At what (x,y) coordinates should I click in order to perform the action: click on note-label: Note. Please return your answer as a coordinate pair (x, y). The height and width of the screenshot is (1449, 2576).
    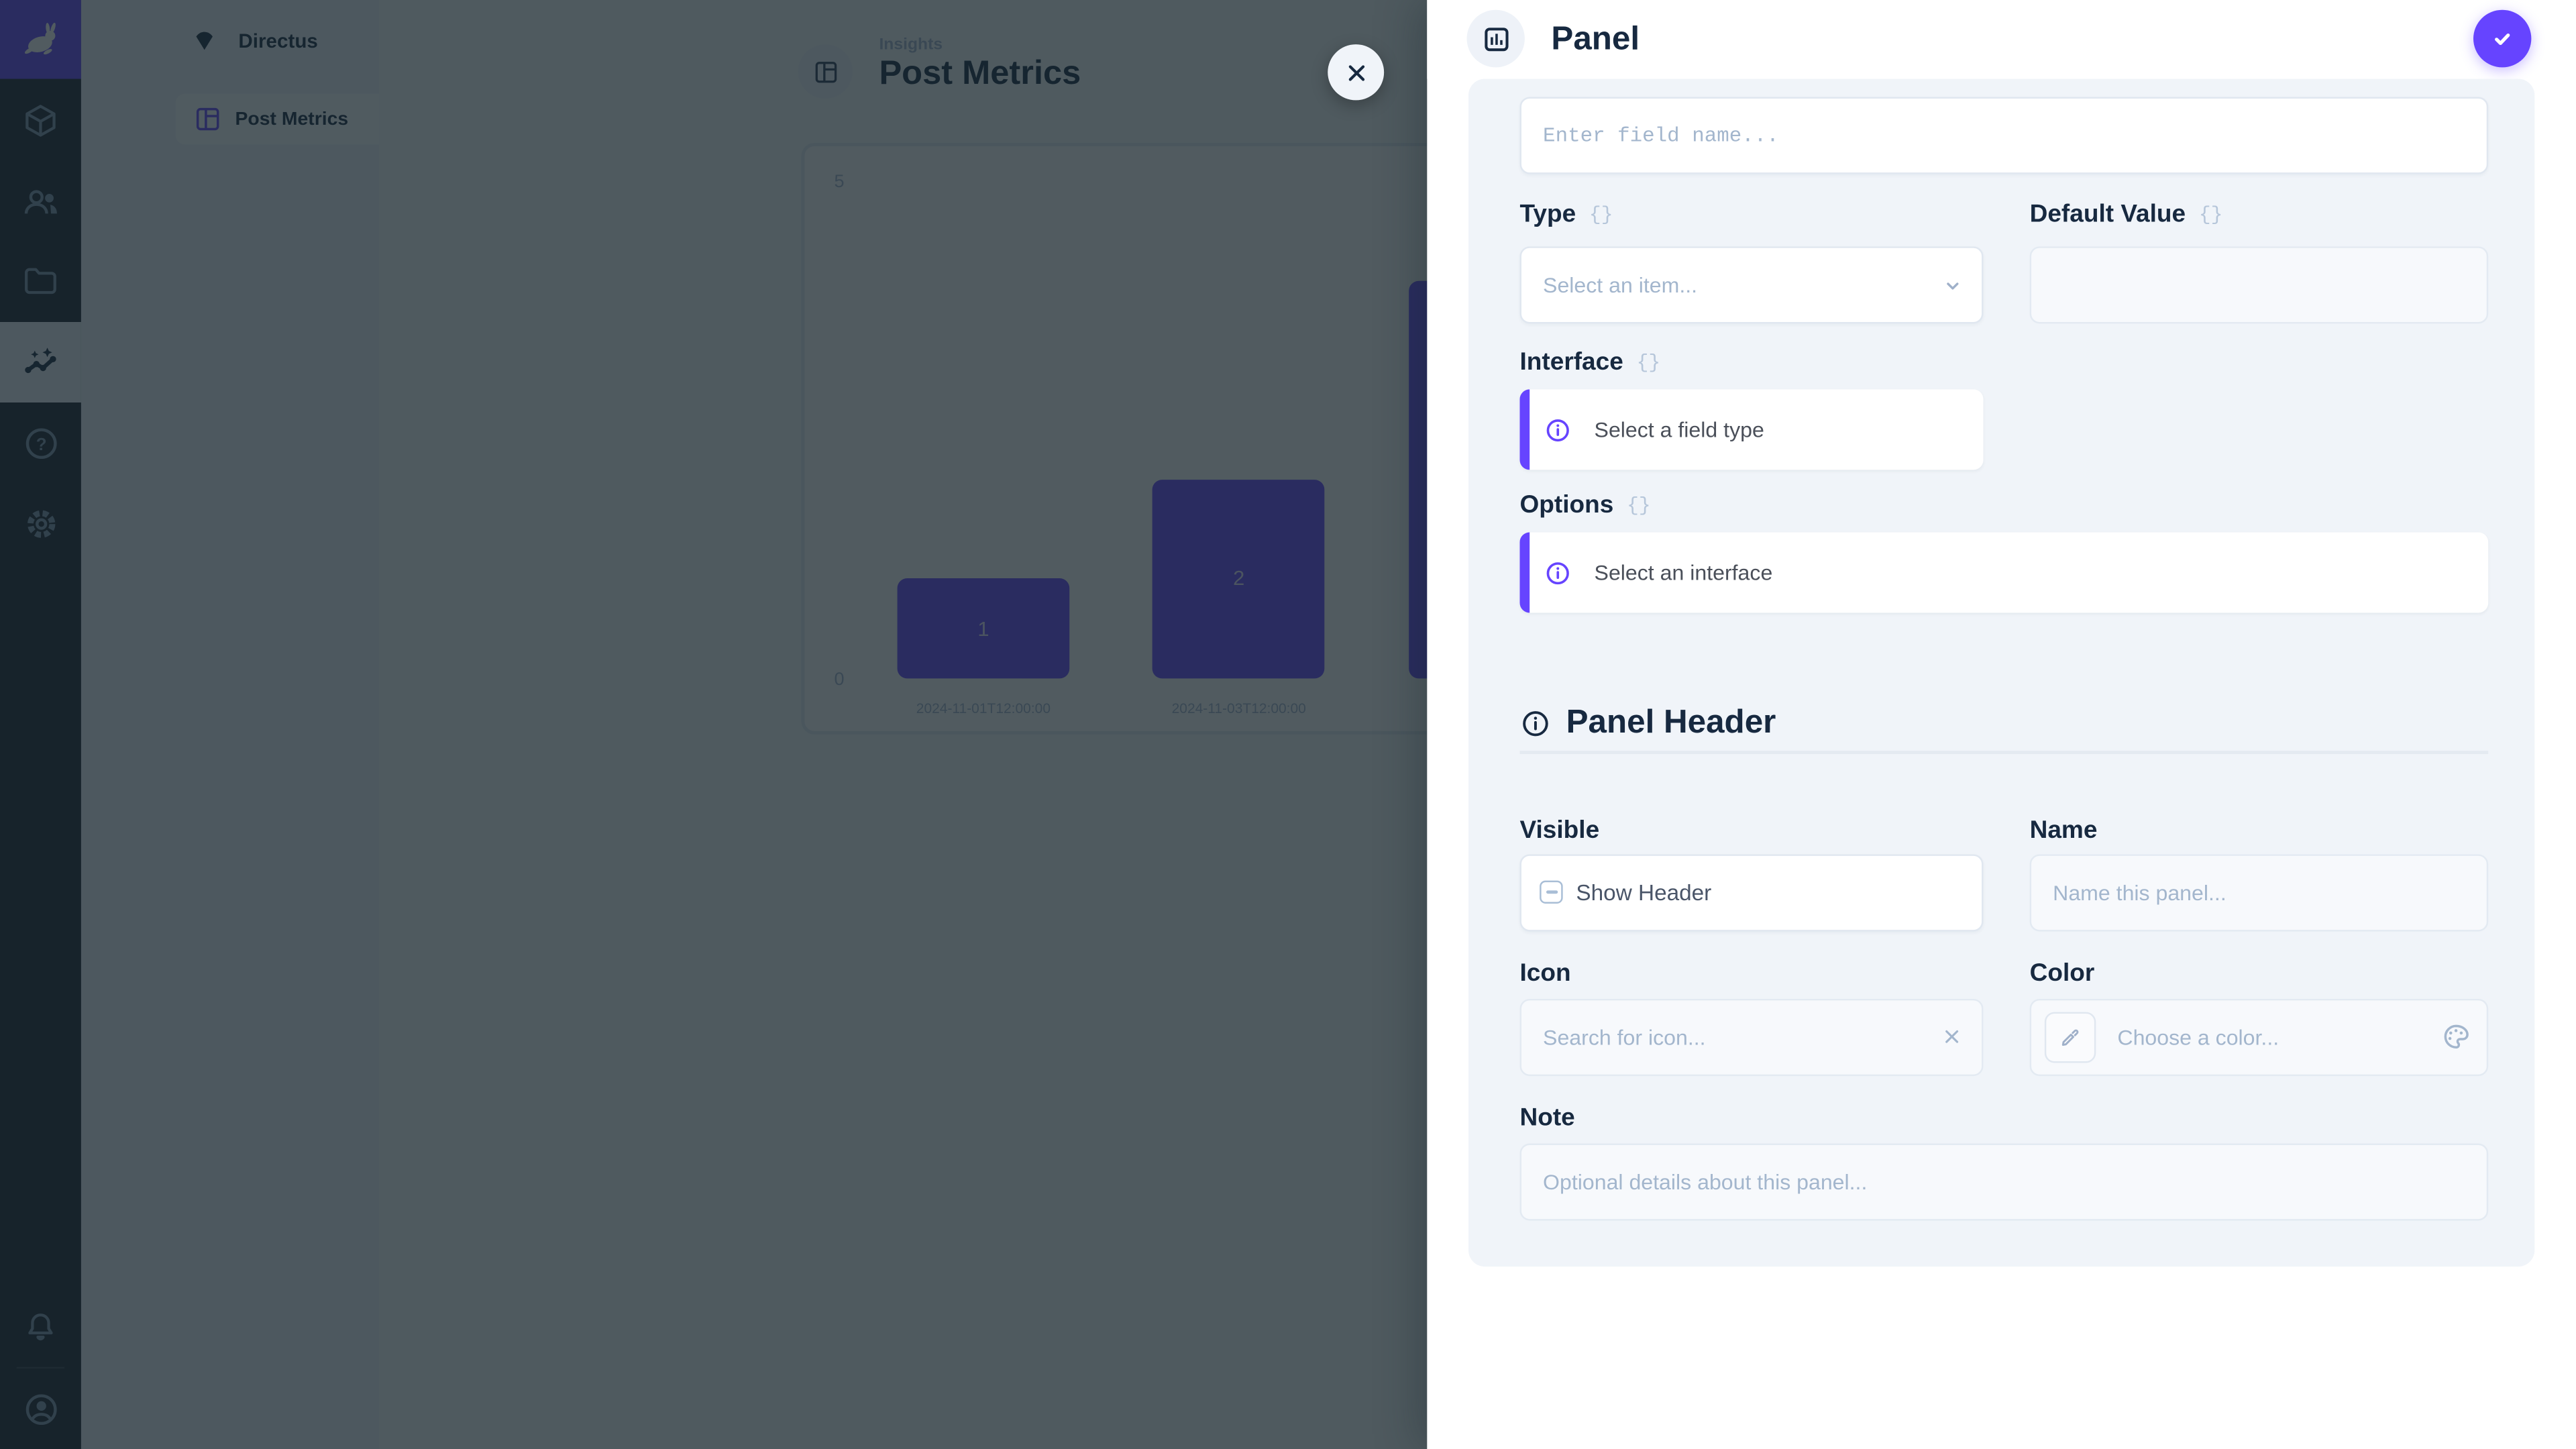
    Looking at the image, I should click on (1547, 1117).